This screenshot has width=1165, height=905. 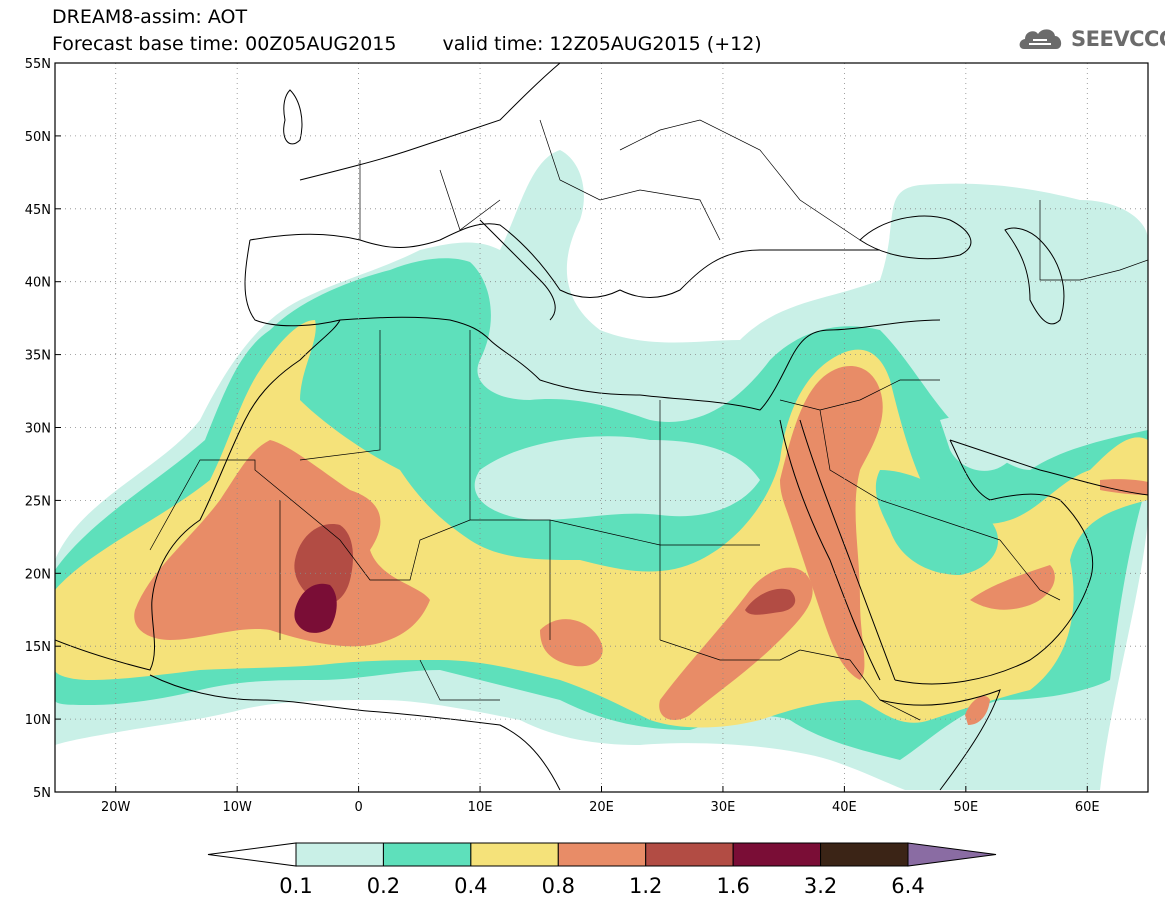 I want to click on colorbar-label: 0.8, so click(x=558, y=886).